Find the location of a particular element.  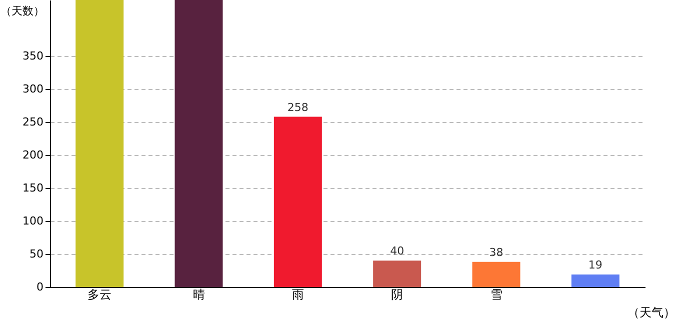

x-tick-label: 阴 is located at coordinates (397, 295).